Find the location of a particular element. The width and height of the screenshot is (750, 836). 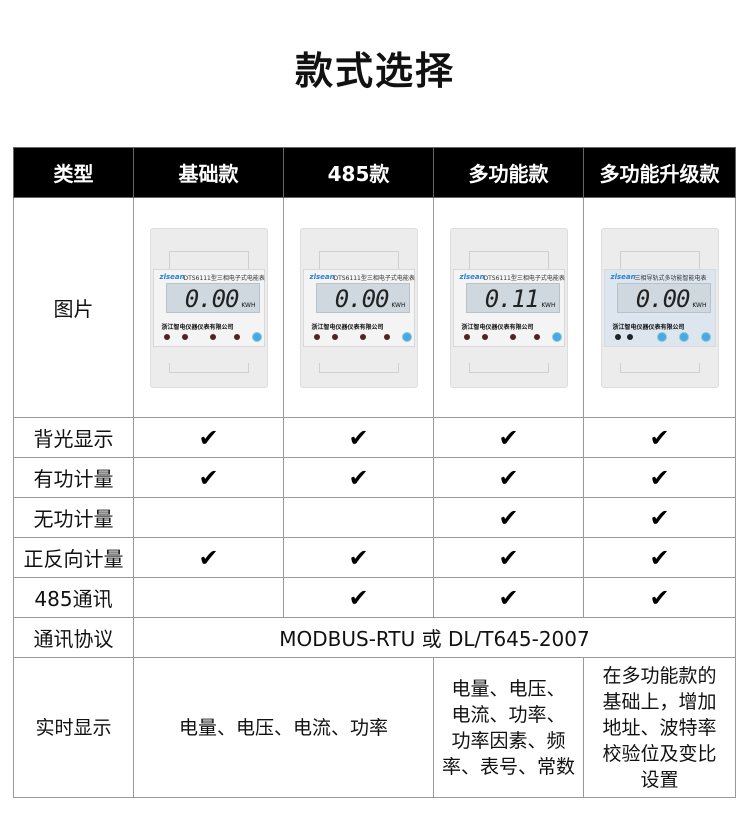

meter-model: 三相导轨式多功能智能电表 is located at coordinates (670, 278).